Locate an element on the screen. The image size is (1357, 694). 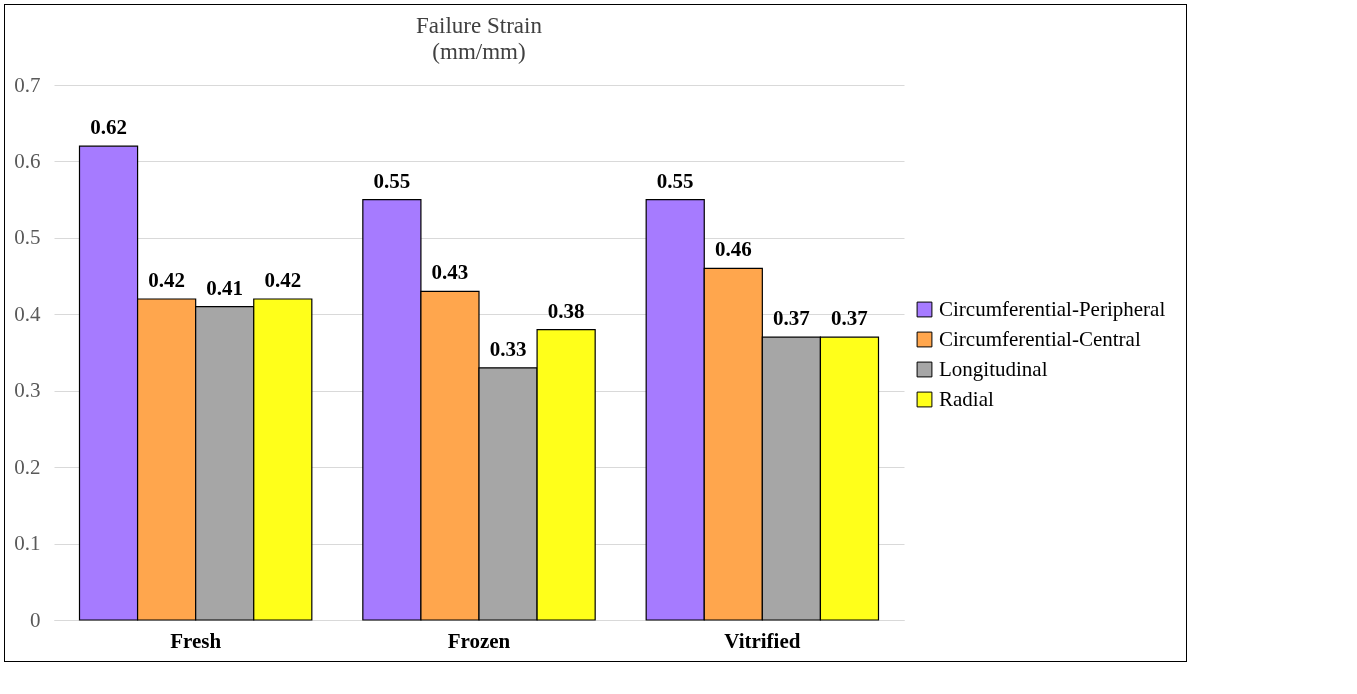
y-tick-label: 0.6 is located at coordinates (27, 160).